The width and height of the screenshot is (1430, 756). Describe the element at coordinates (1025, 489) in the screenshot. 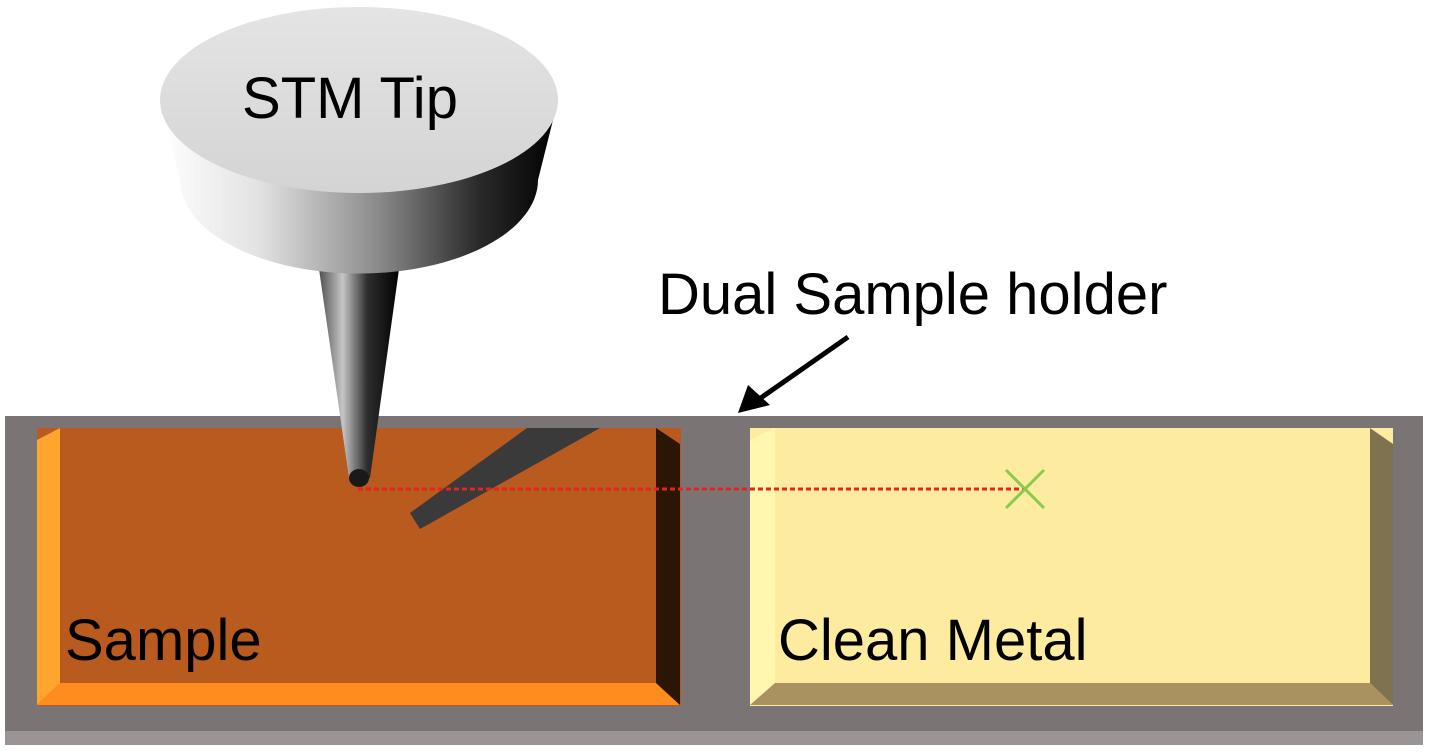

I see `x-mark-icon` at that location.